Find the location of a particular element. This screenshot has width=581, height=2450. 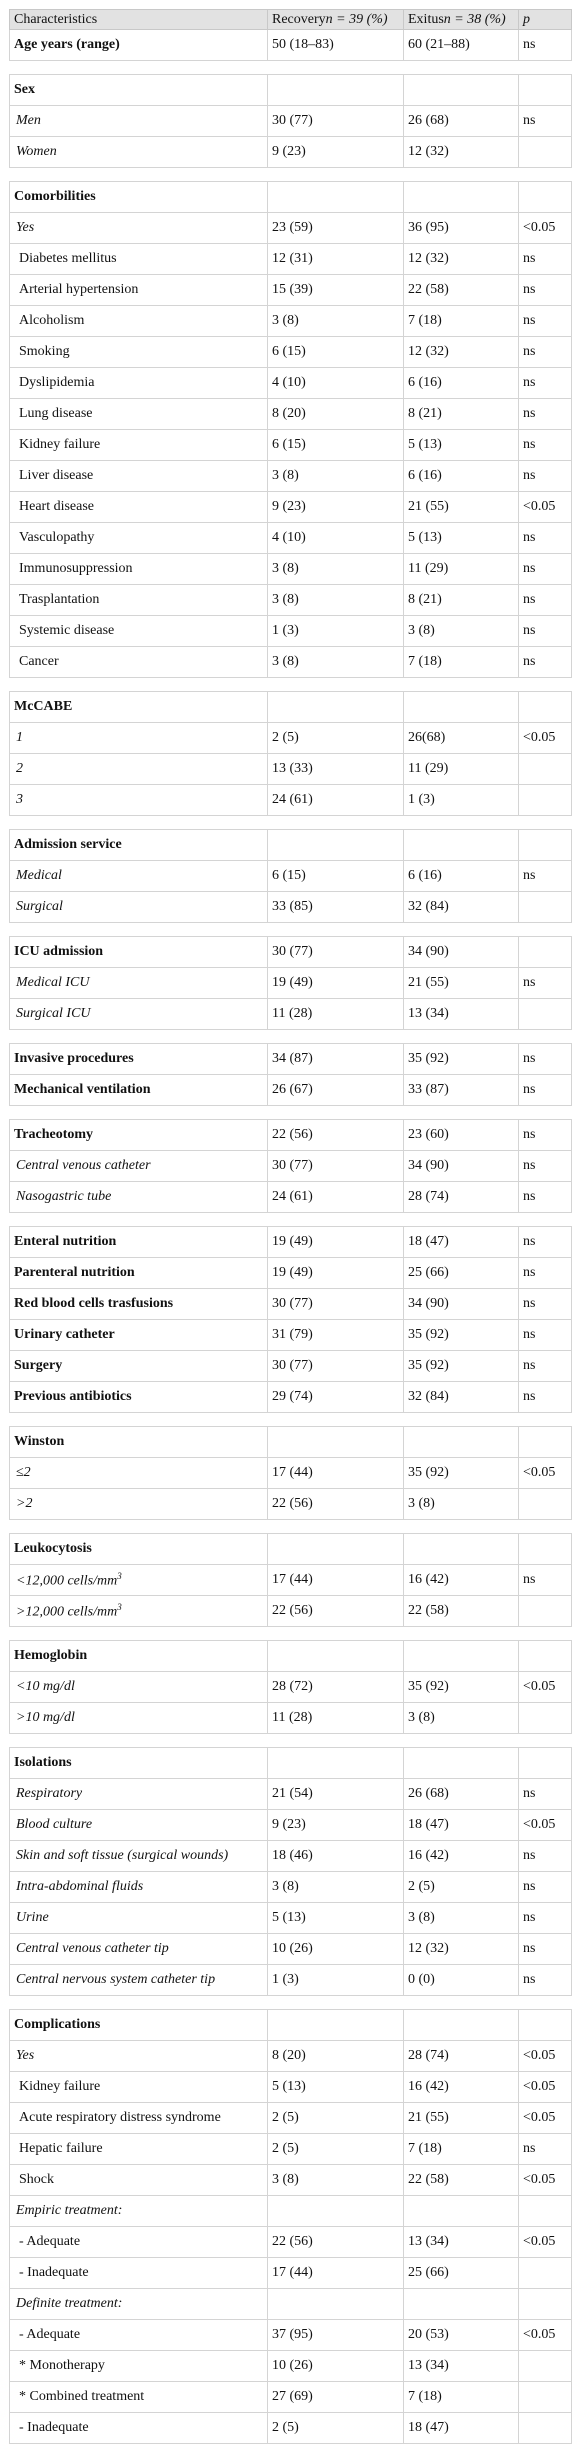

table-cell: 2 (5) is located at coordinates (335, 2428).